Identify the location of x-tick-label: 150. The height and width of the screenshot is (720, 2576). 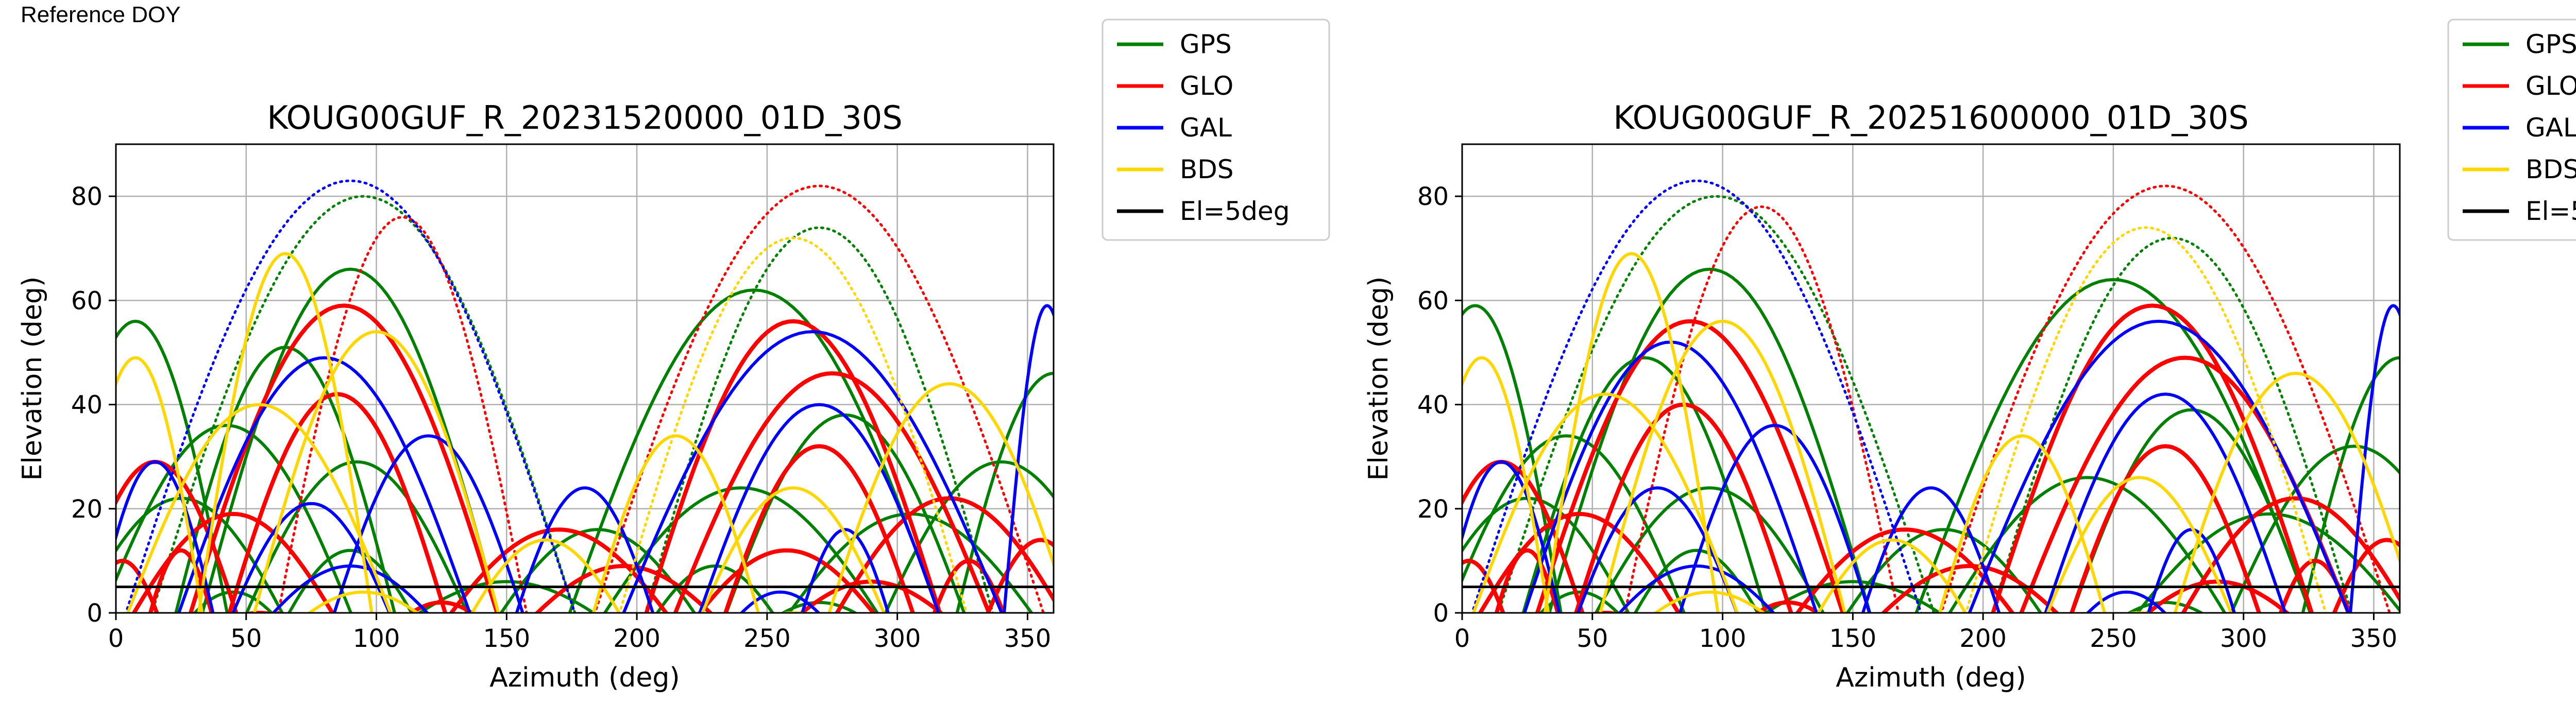
(1853, 638).